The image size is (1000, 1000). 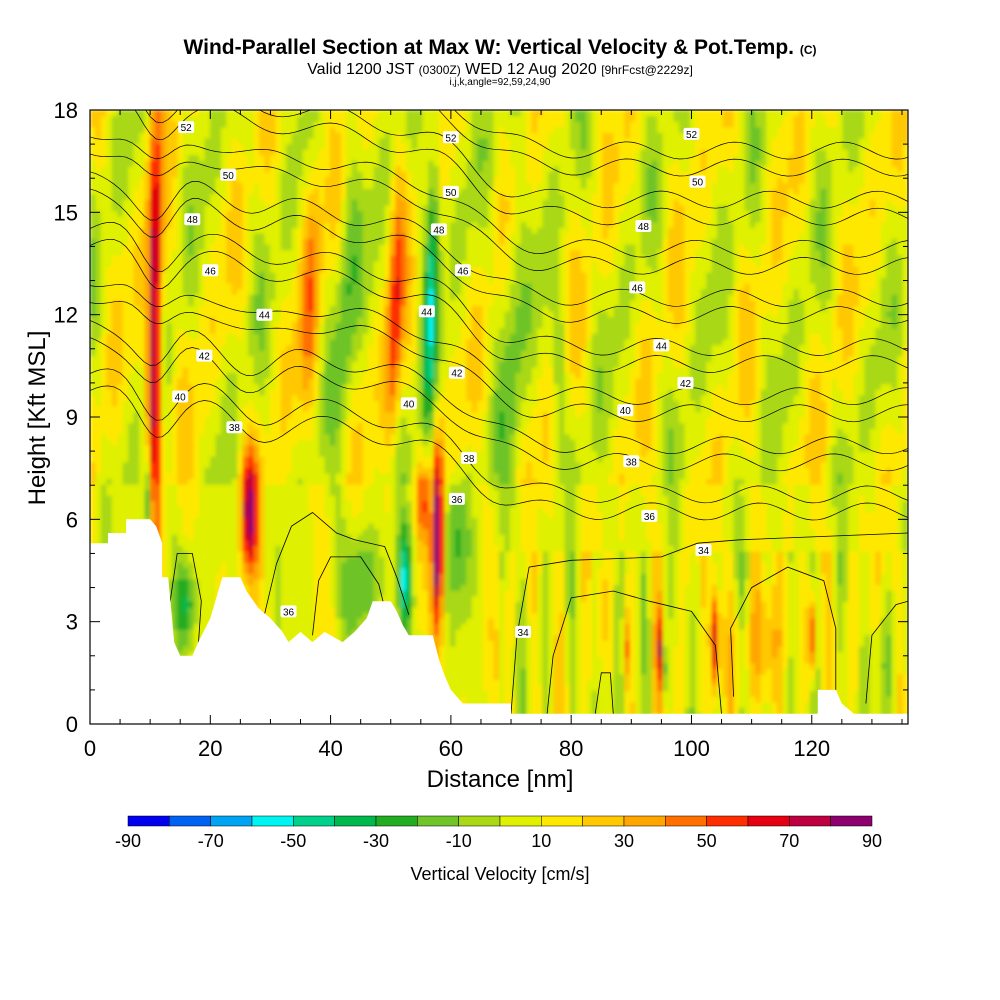 I want to click on contour-label: 50, so click(x=228, y=175).